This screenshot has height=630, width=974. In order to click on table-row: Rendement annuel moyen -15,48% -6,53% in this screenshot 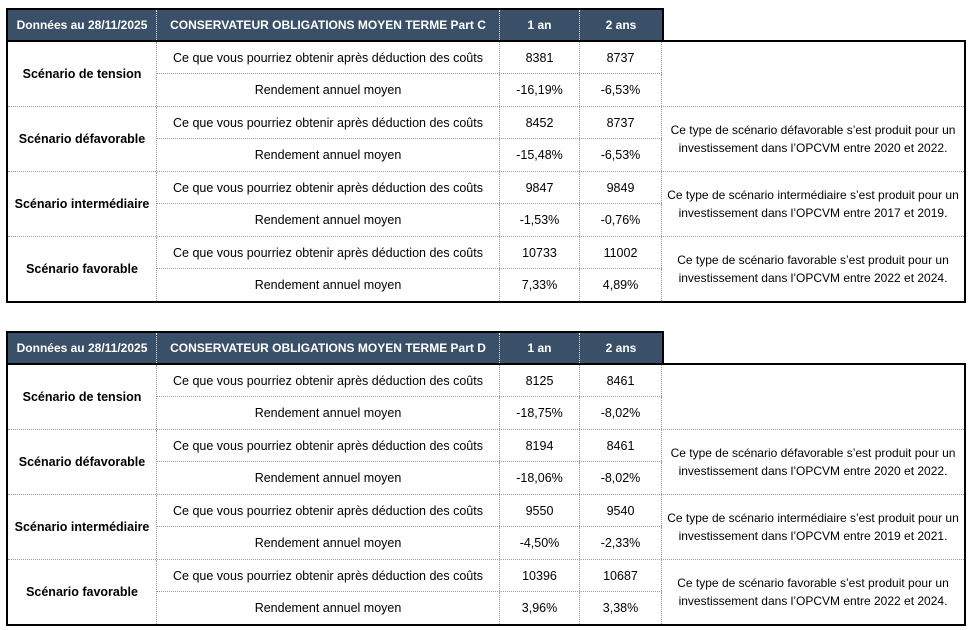, I will do `click(409, 155)`.